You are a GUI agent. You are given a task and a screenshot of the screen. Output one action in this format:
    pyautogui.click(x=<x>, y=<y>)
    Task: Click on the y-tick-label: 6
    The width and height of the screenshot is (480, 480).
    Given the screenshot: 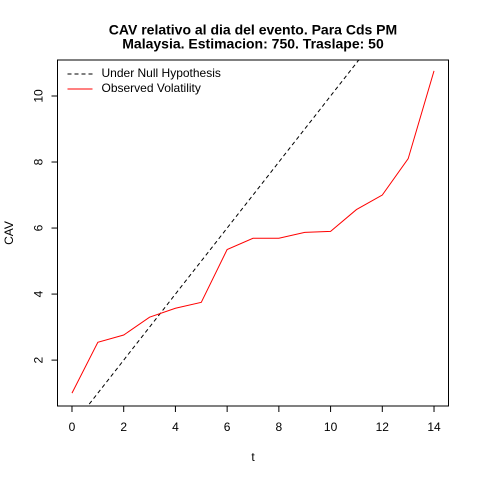 What is the action you would take?
    pyautogui.click(x=39, y=227)
    